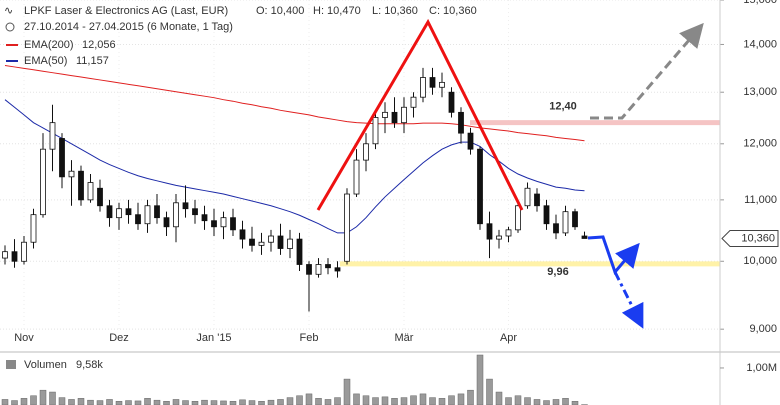 The image size is (780, 405). What do you see at coordinates (508, 338) in the screenshot?
I see `x-tick-label: Apr` at bounding box center [508, 338].